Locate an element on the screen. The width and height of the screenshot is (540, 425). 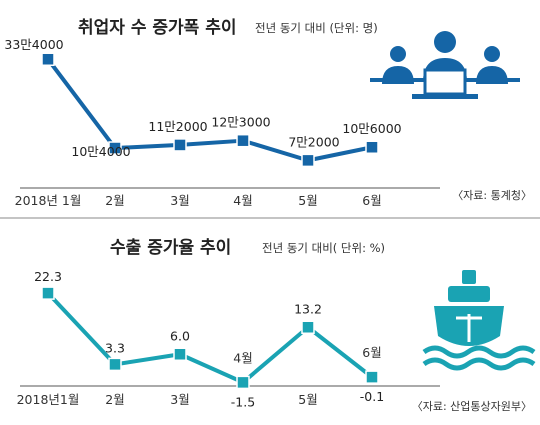
chart2-tick-label-2: 2월 is located at coordinates (114, 399).